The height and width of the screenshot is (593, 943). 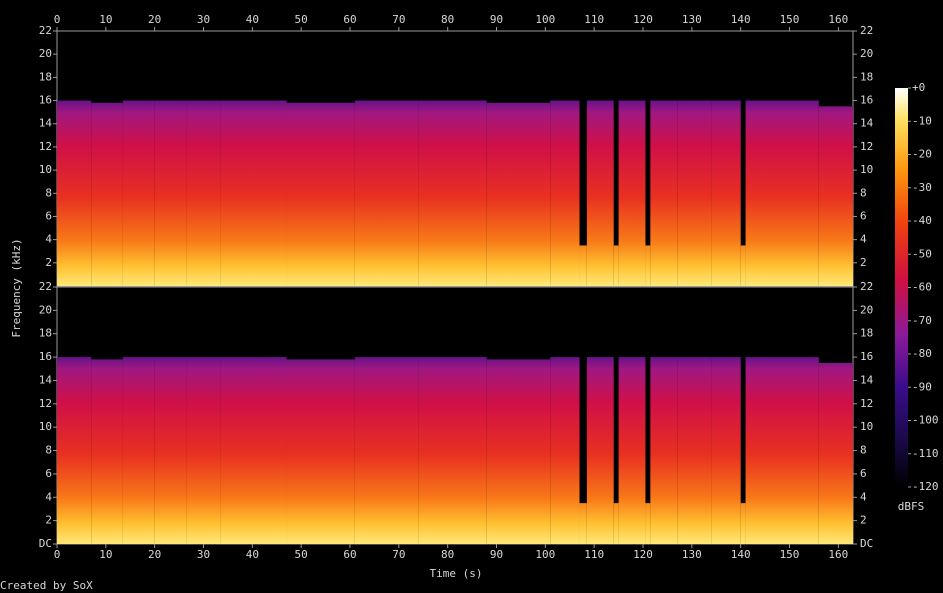 I want to click on x-tick-label-top: 10, so click(x=105, y=19).